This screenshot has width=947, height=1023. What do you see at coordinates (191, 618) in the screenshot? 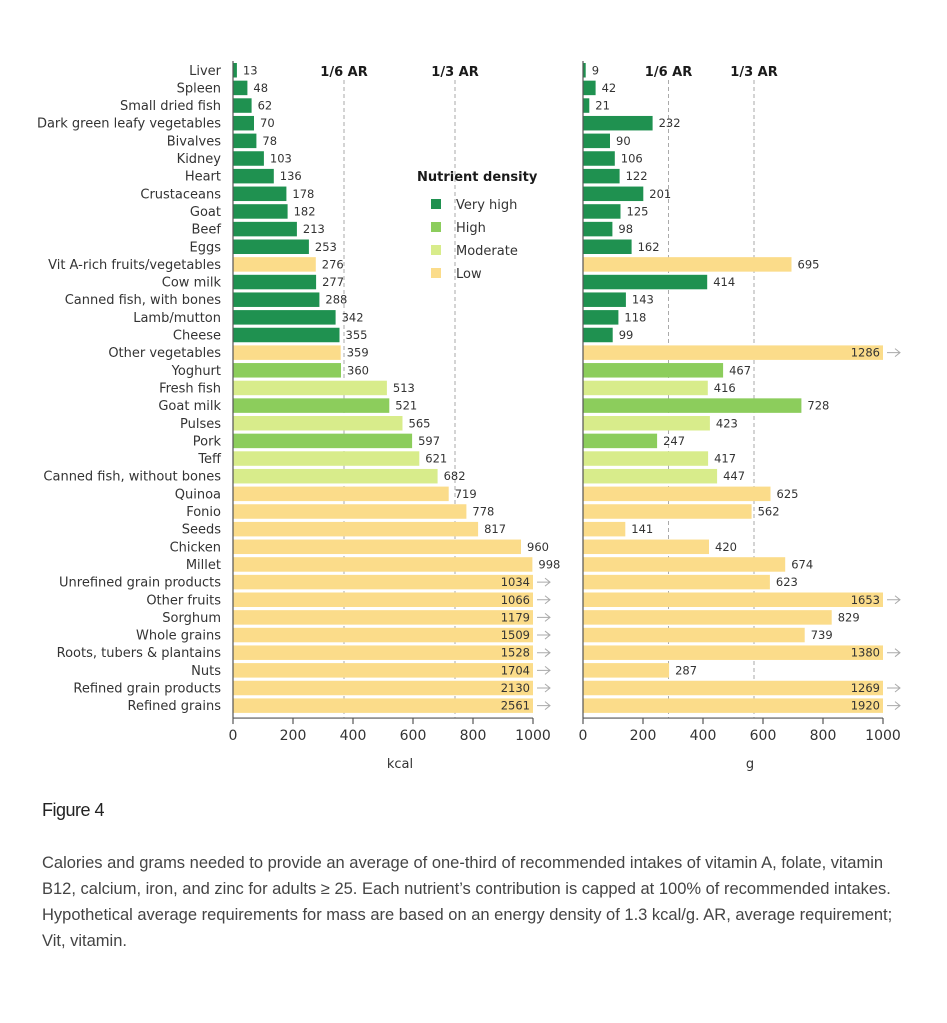
I see `category-label: Sorghum` at bounding box center [191, 618].